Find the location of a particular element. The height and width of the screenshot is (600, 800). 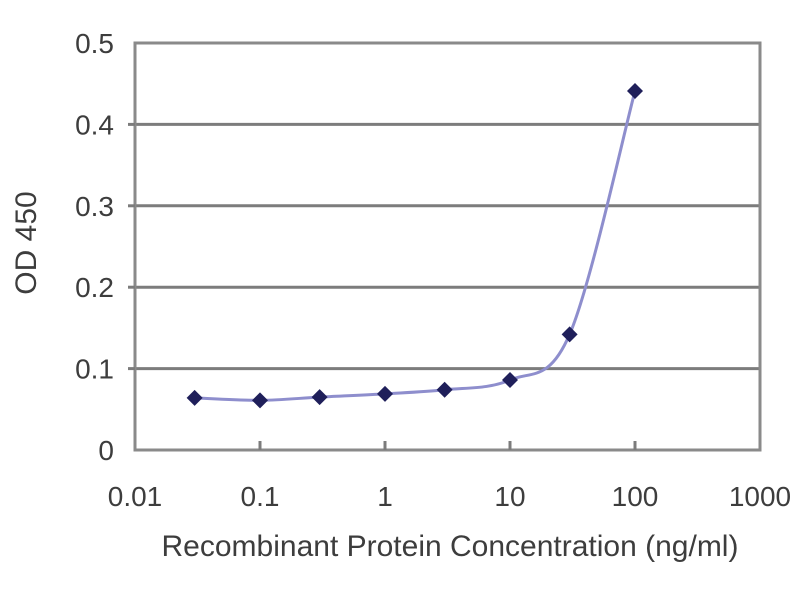

x-tick-label: 10 is located at coordinates (509, 496).